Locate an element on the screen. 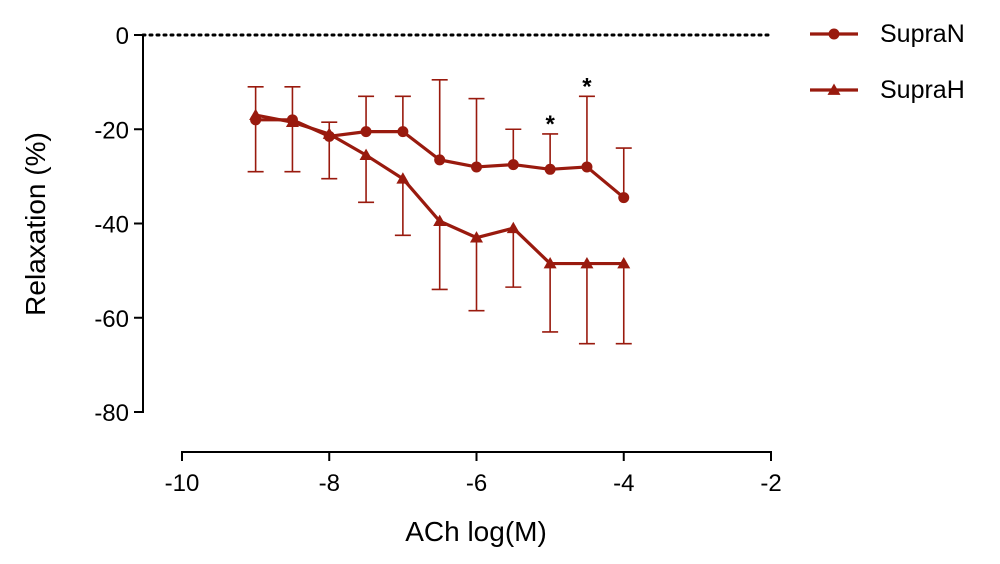  x-ticks: -10 -8 -6 -4 -2 is located at coordinates (473, 474).